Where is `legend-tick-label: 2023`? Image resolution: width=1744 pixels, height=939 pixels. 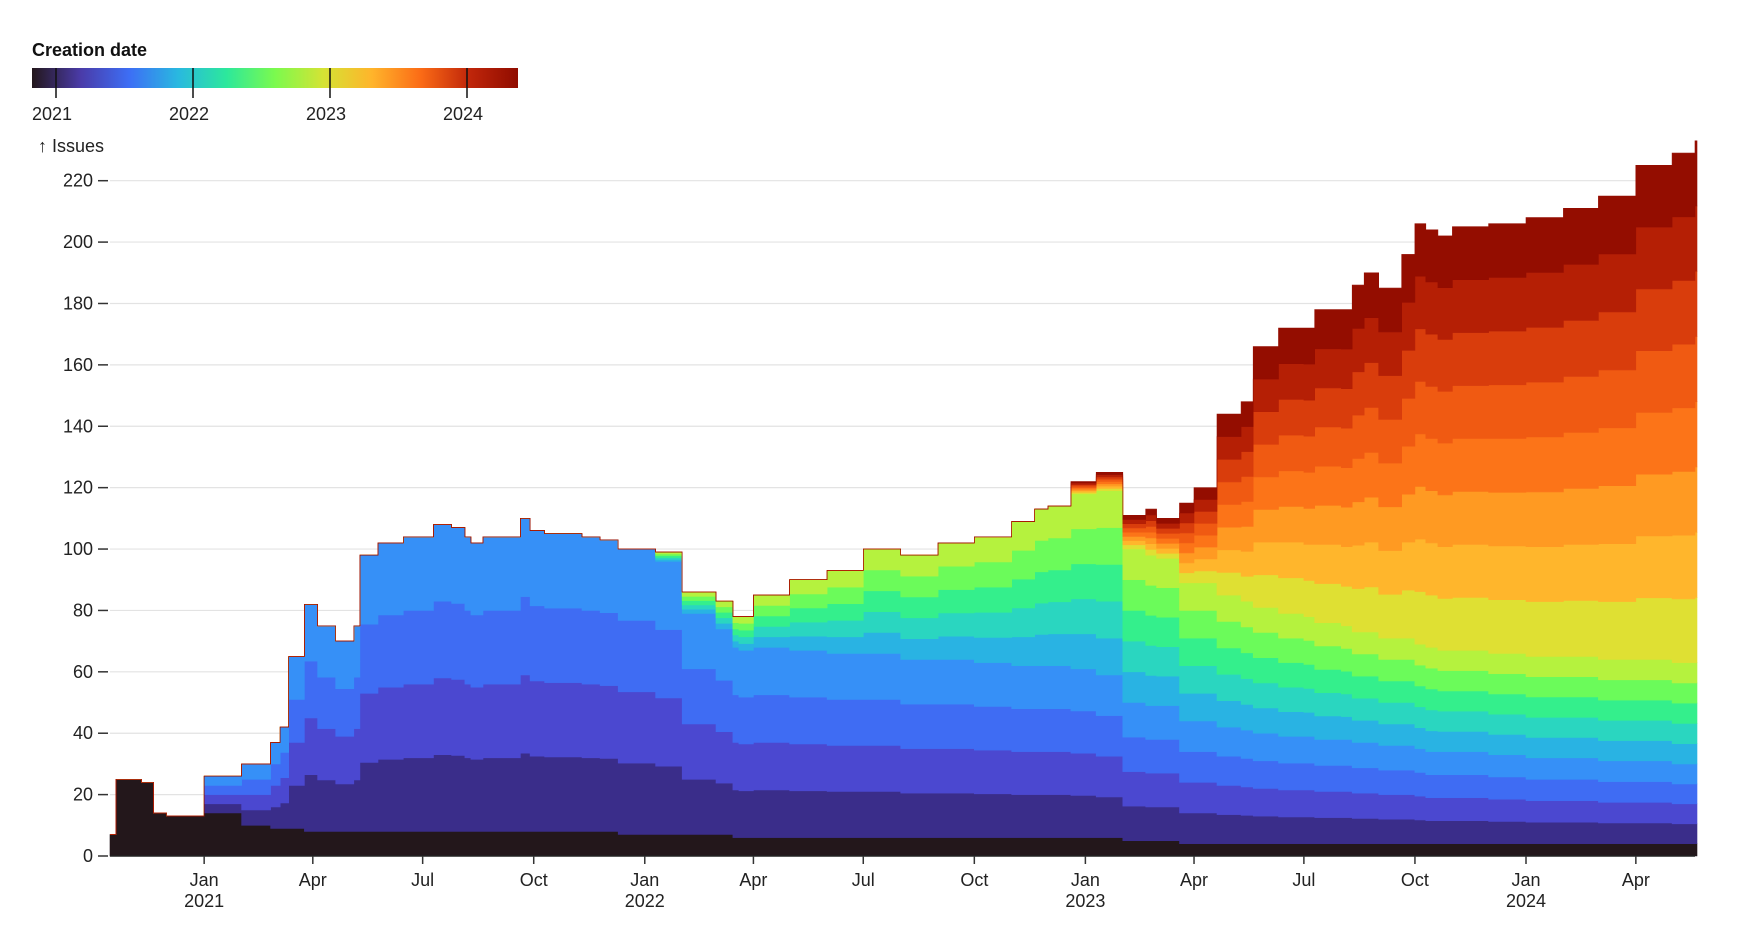 legend-tick-label: 2023 is located at coordinates (326, 114).